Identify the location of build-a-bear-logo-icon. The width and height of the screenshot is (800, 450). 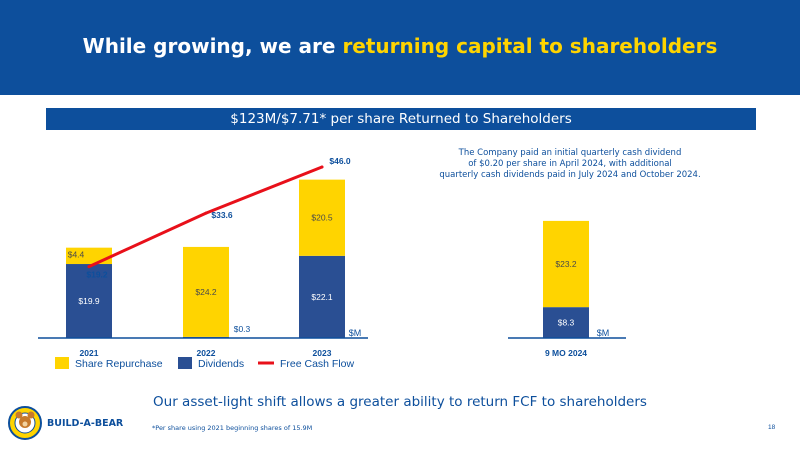
(25, 423).